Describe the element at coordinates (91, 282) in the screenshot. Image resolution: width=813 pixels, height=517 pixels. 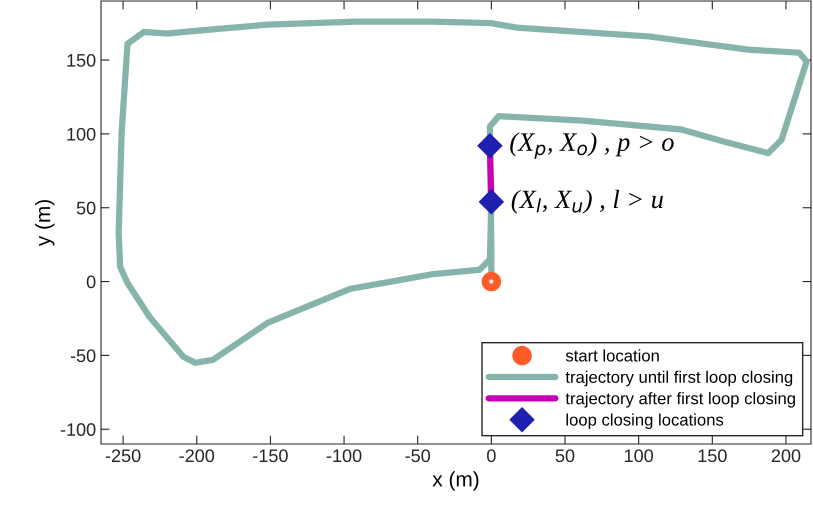
I see `y-tick-label: 0` at that location.